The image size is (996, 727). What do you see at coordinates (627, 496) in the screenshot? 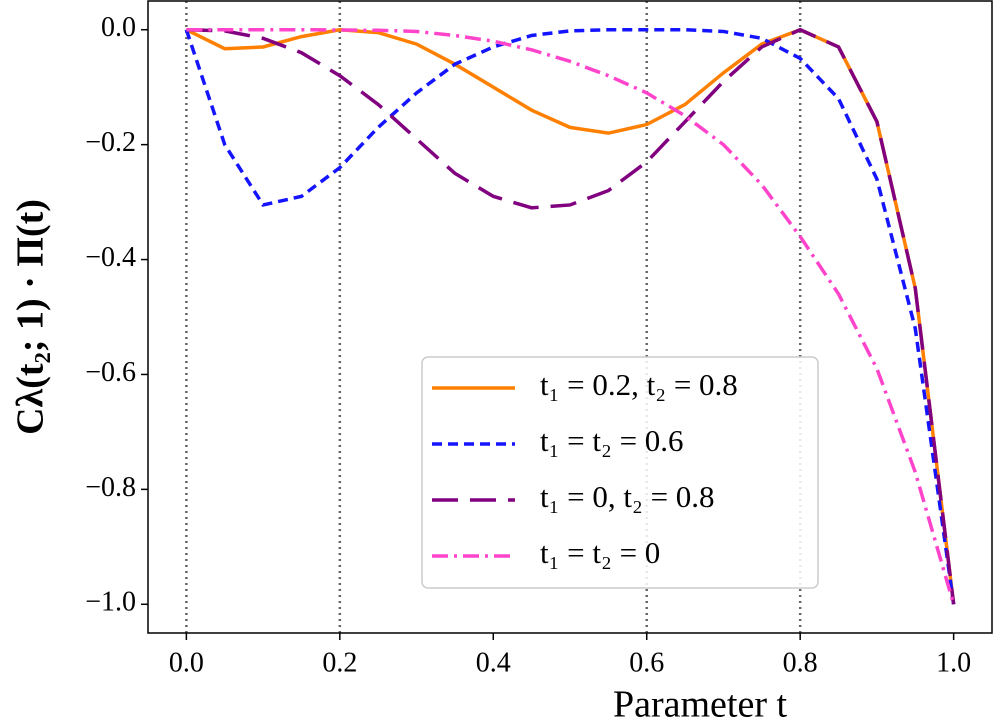
I see `legend-label: t₁ = 0, t₂ = 0.8` at bounding box center [627, 496].